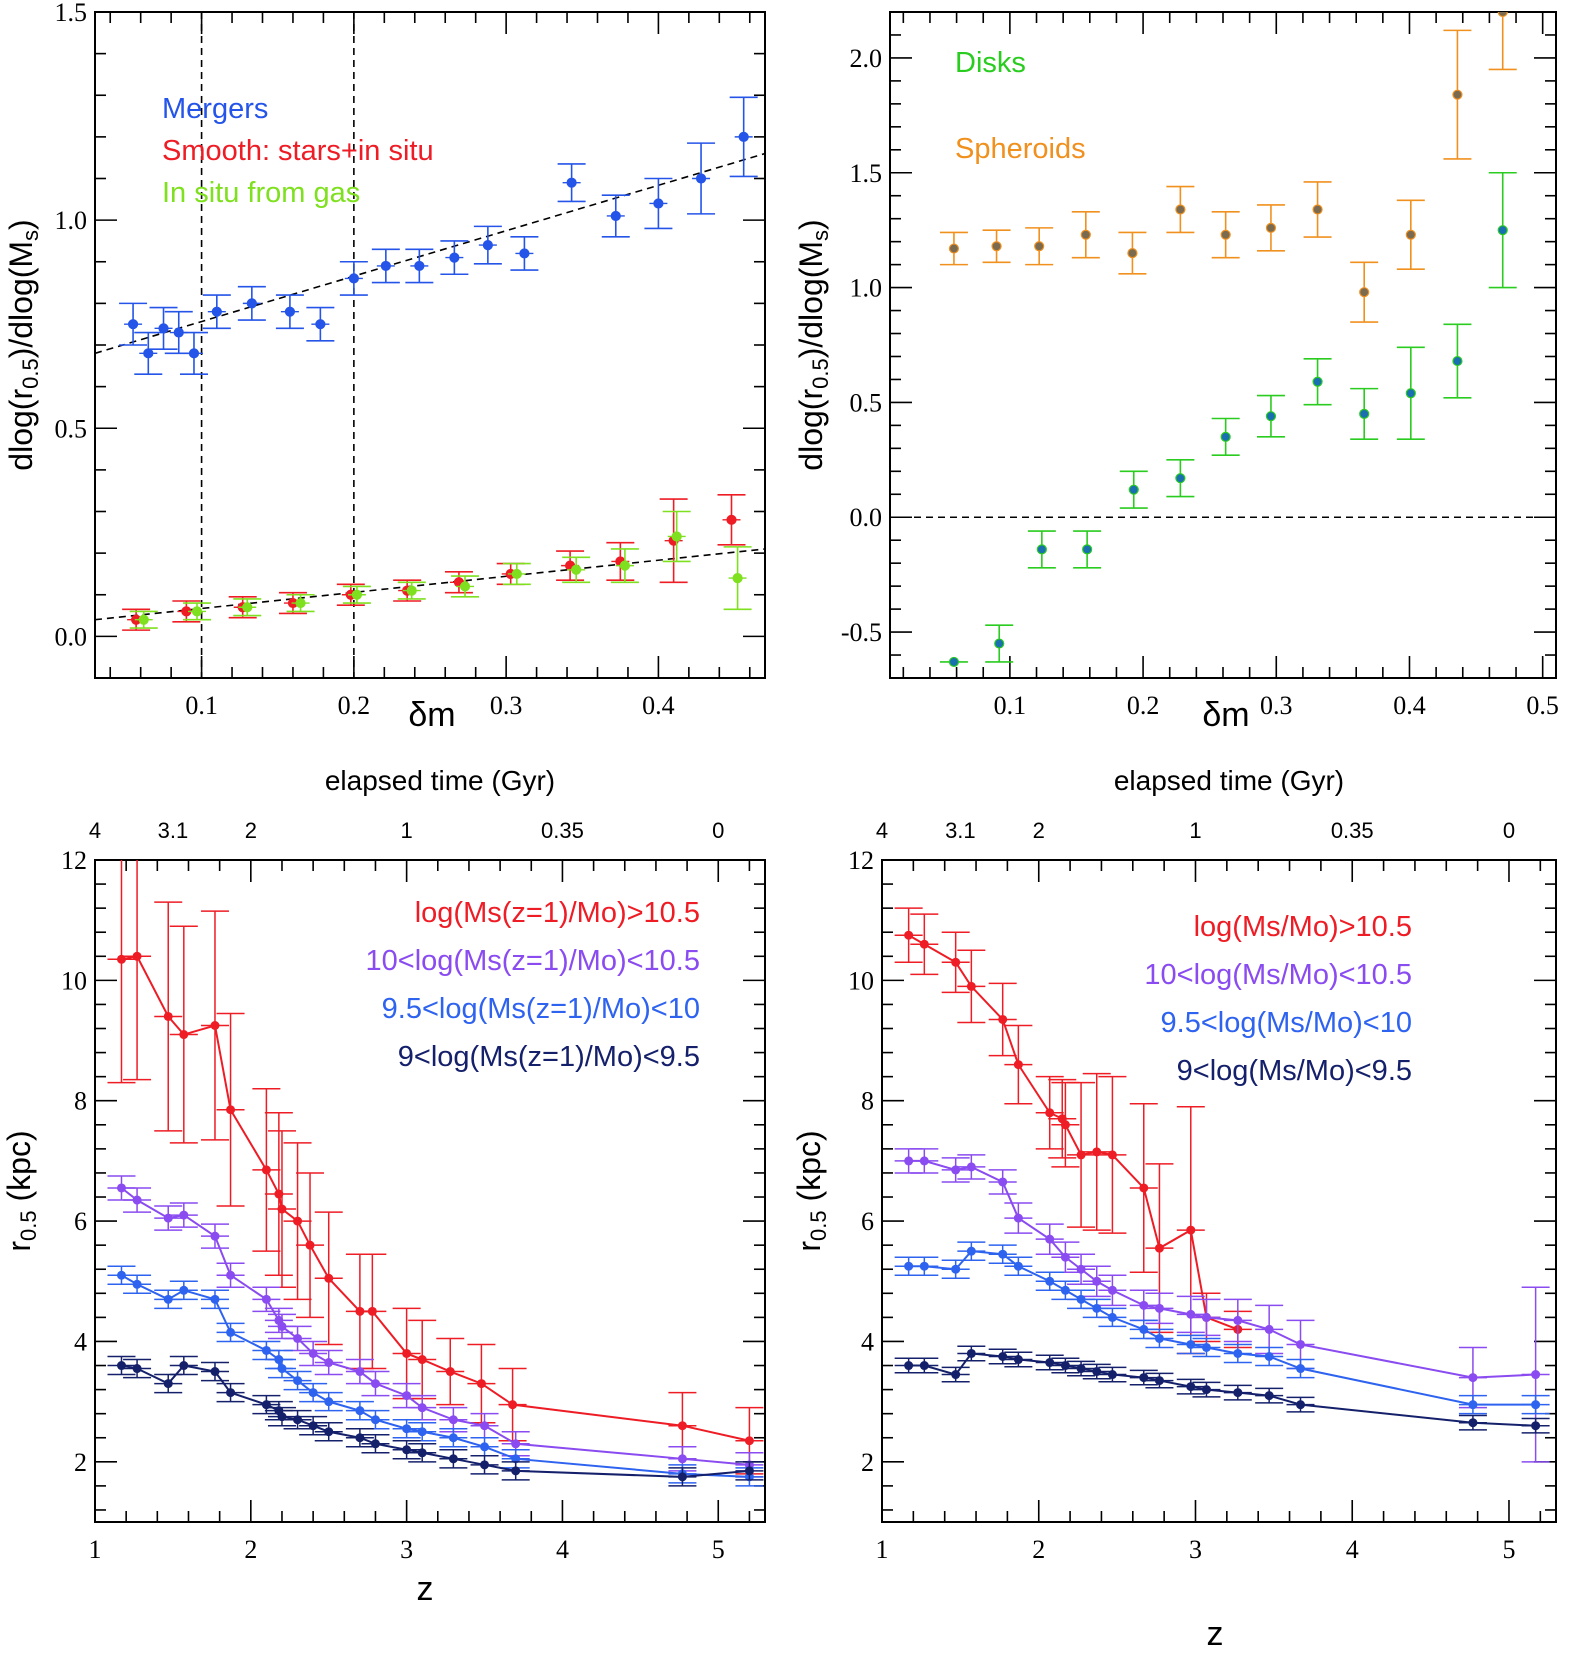 Image resolution: width=1577 pixels, height=1658 pixels. I want to click on y-tick-label: -0.5, so click(861, 632).